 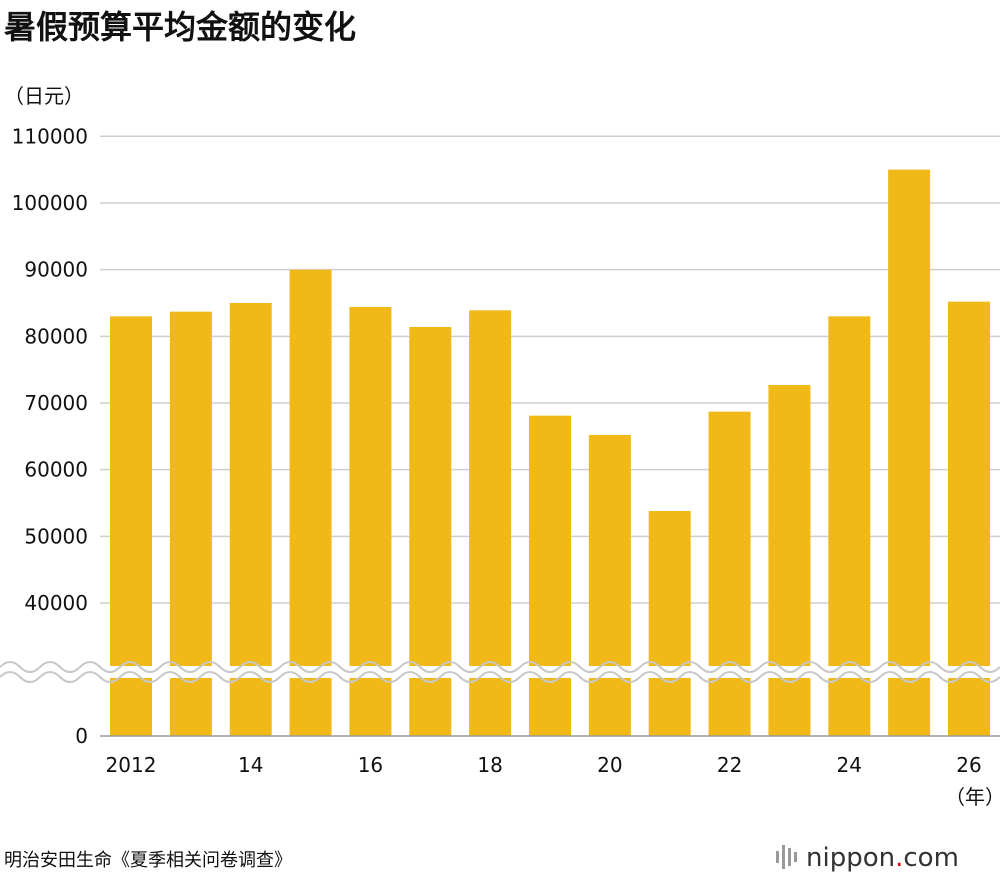 What do you see at coordinates (148, 860) in the screenshot?
I see `source-note: 明治安田生命《夏季相关问卷调查》` at bounding box center [148, 860].